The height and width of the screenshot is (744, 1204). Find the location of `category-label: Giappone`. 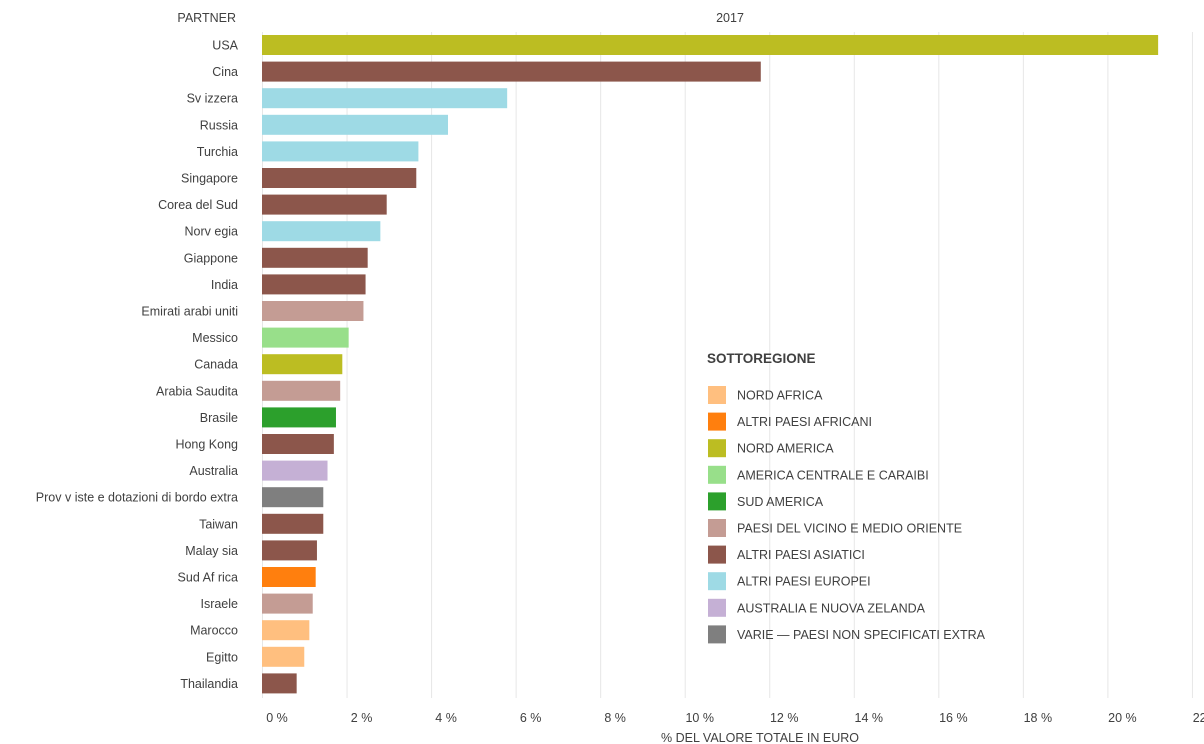

category-label: Giappone is located at coordinates (211, 258).